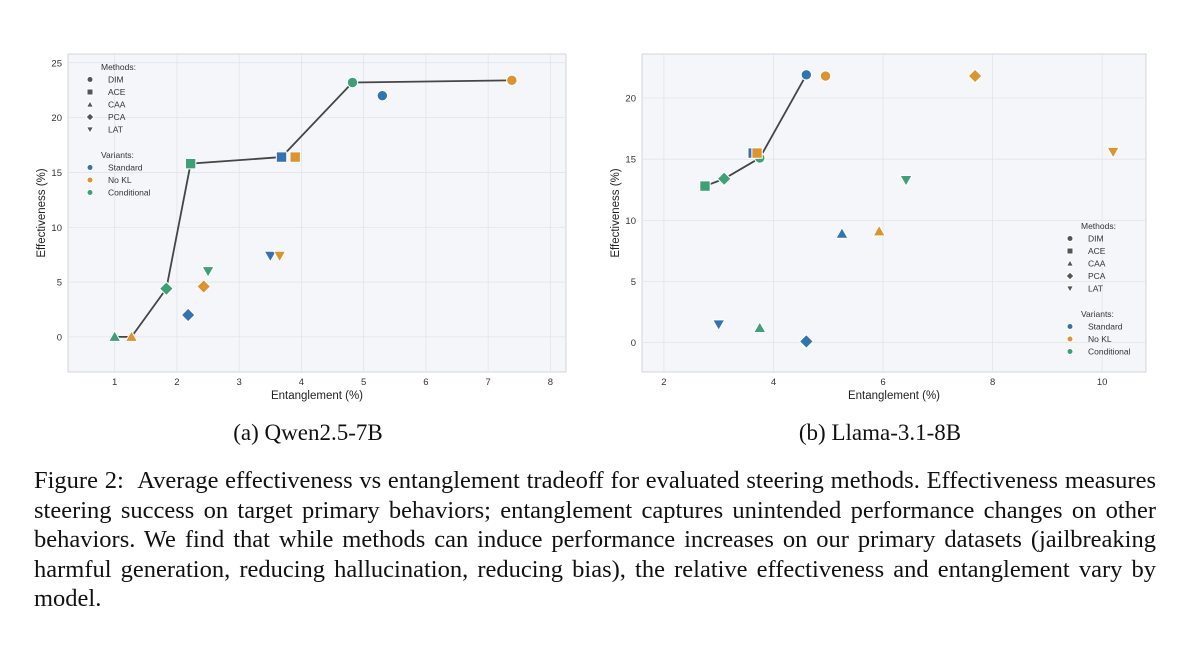 The height and width of the screenshot is (652, 1200). What do you see at coordinates (806, 75) in the screenshot?
I see `point-dim-standard` at bounding box center [806, 75].